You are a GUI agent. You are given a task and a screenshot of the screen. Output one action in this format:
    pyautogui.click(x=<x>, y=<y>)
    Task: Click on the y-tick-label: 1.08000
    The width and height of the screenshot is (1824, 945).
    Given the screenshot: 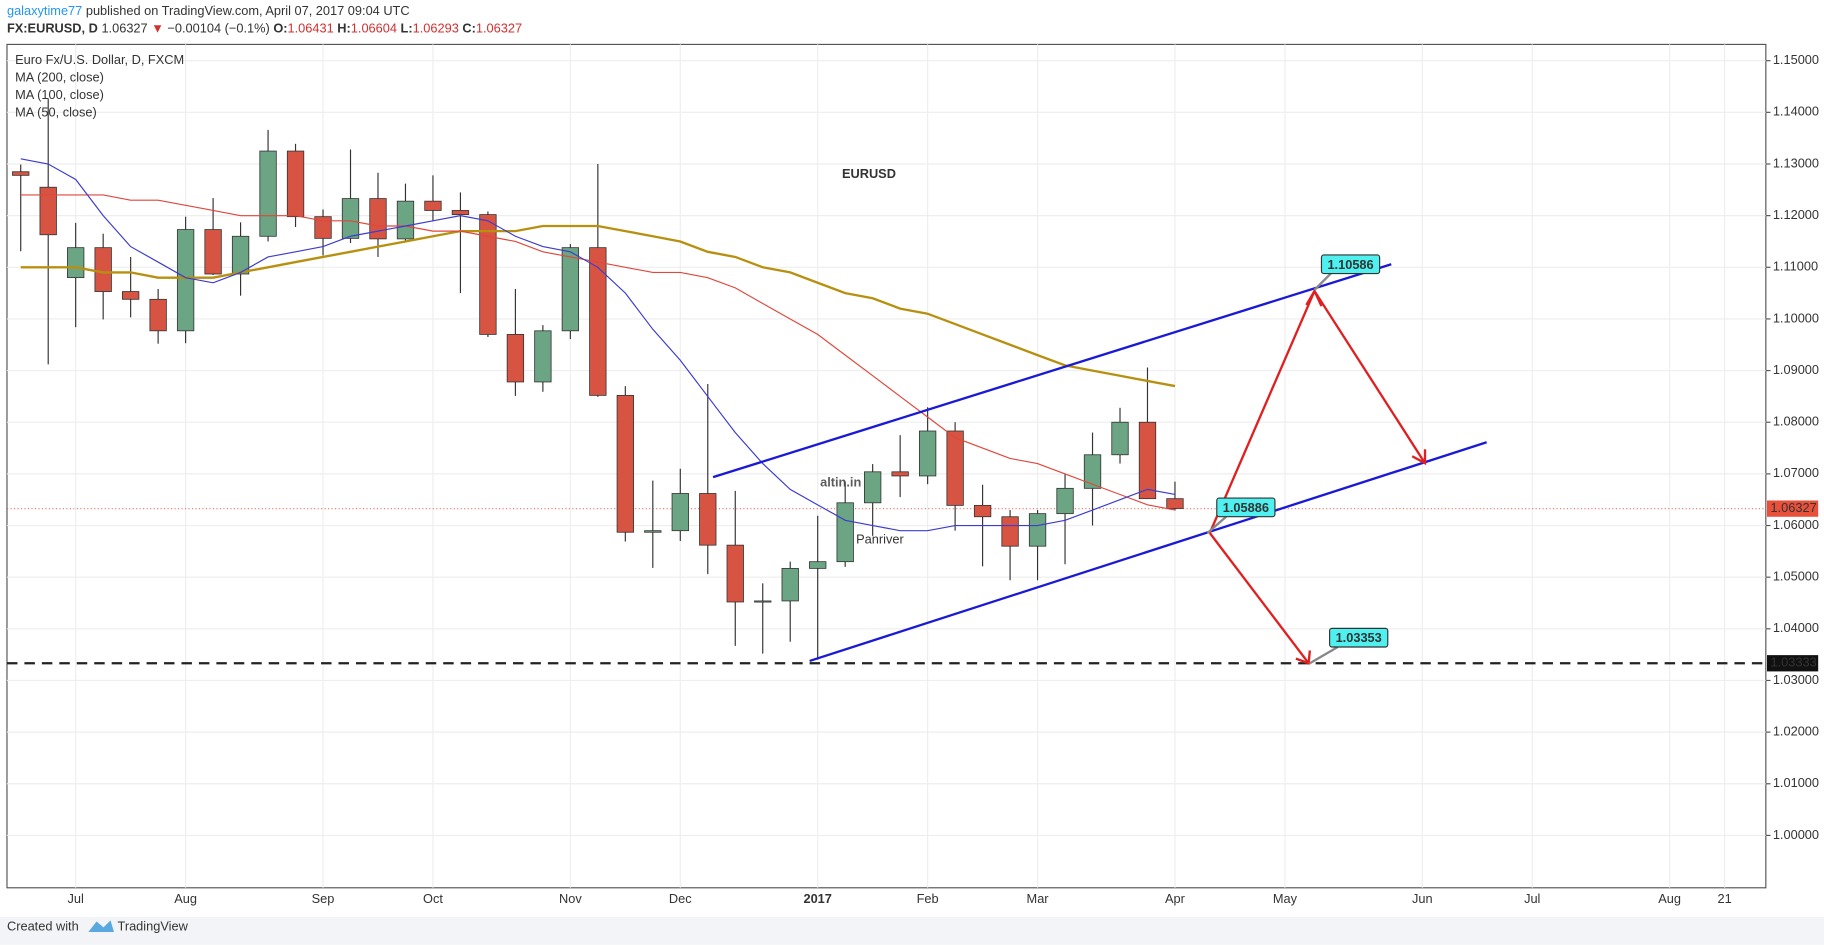 What is the action you would take?
    pyautogui.click(x=1796, y=421)
    